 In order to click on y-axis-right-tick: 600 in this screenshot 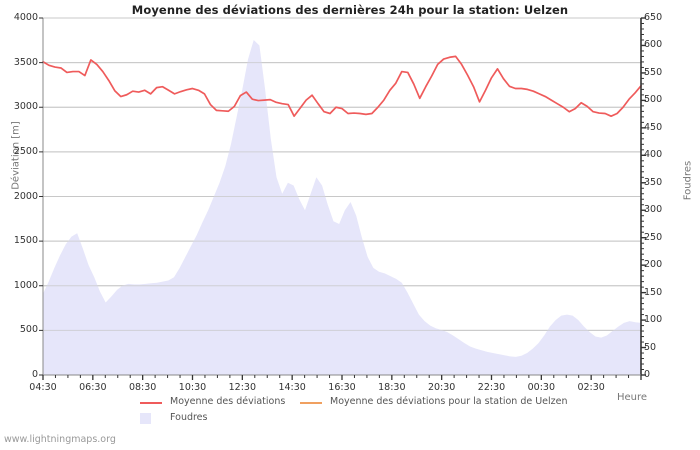, I will do `click(653, 45)`.